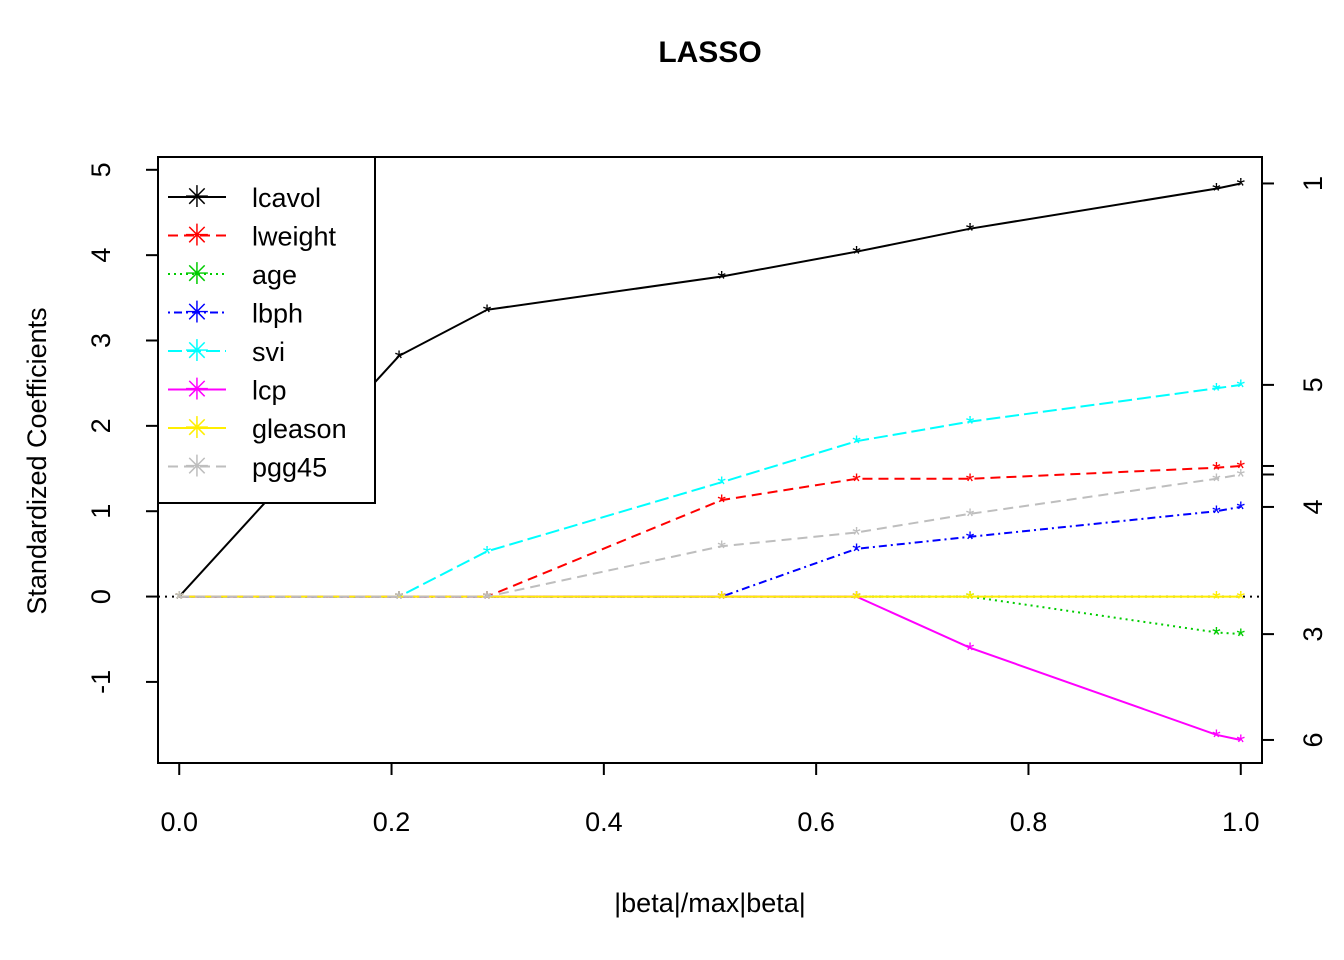 This screenshot has width=1344, height=960. Describe the element at coordinates (1216, 191) in the screenshot. I see `point-lcavol-6: *` at that location.